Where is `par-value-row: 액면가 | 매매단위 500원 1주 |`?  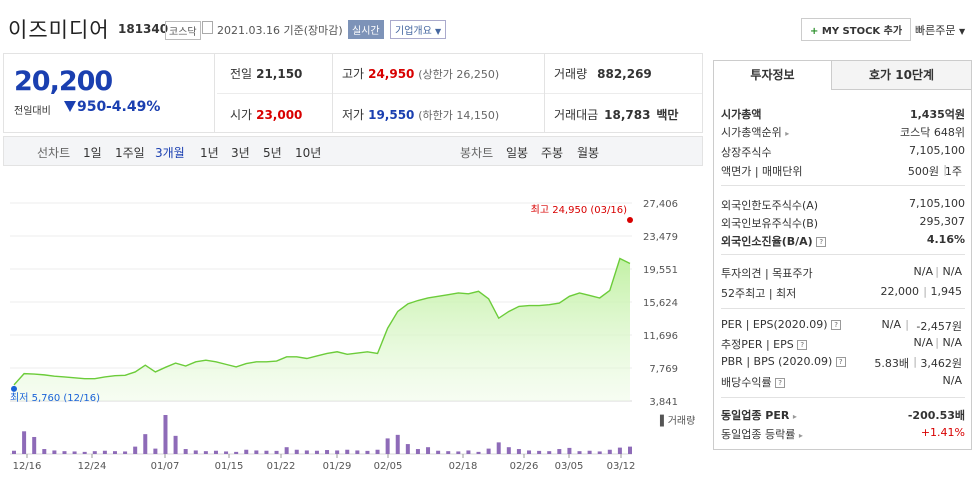 par-value-row: 액면가 | 매매단위 500원 1주 | is located at coordinates (843, 171).